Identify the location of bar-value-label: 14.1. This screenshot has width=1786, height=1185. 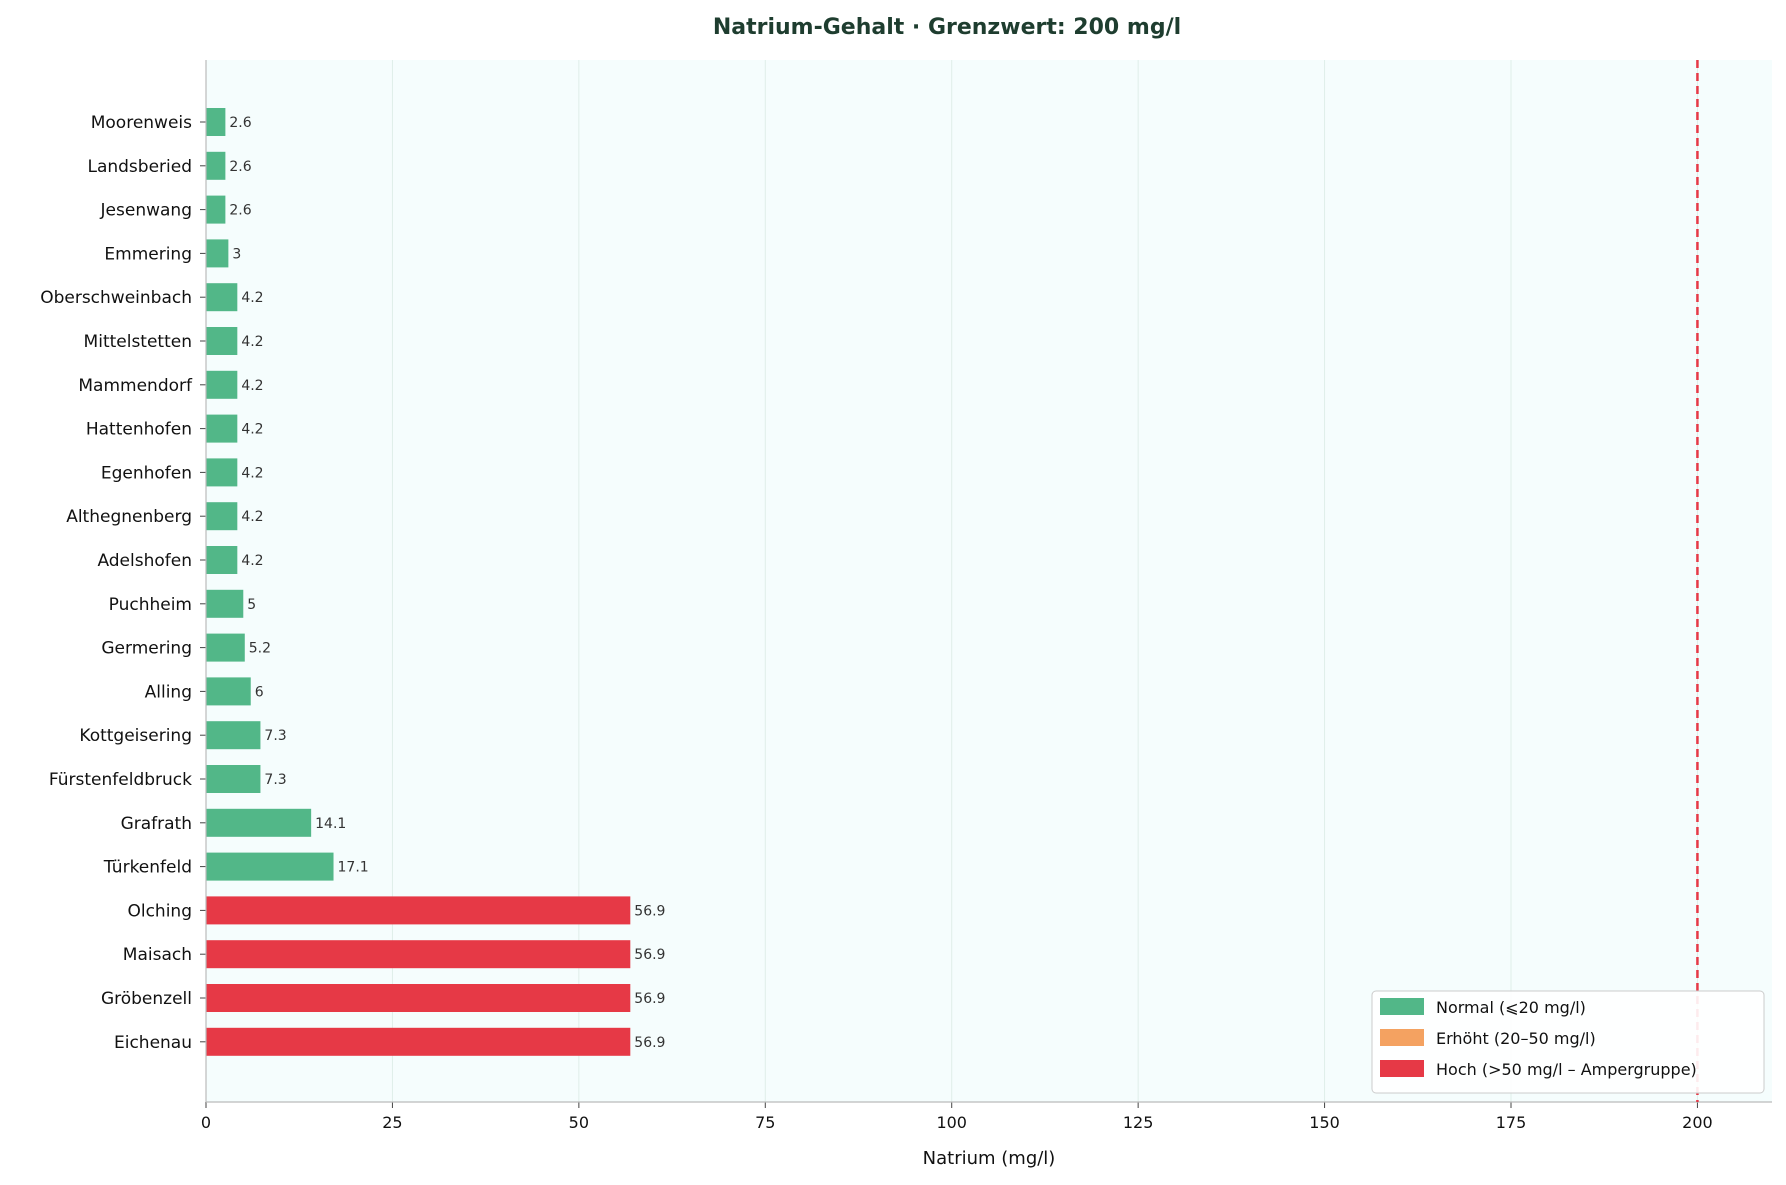
(330, 824).